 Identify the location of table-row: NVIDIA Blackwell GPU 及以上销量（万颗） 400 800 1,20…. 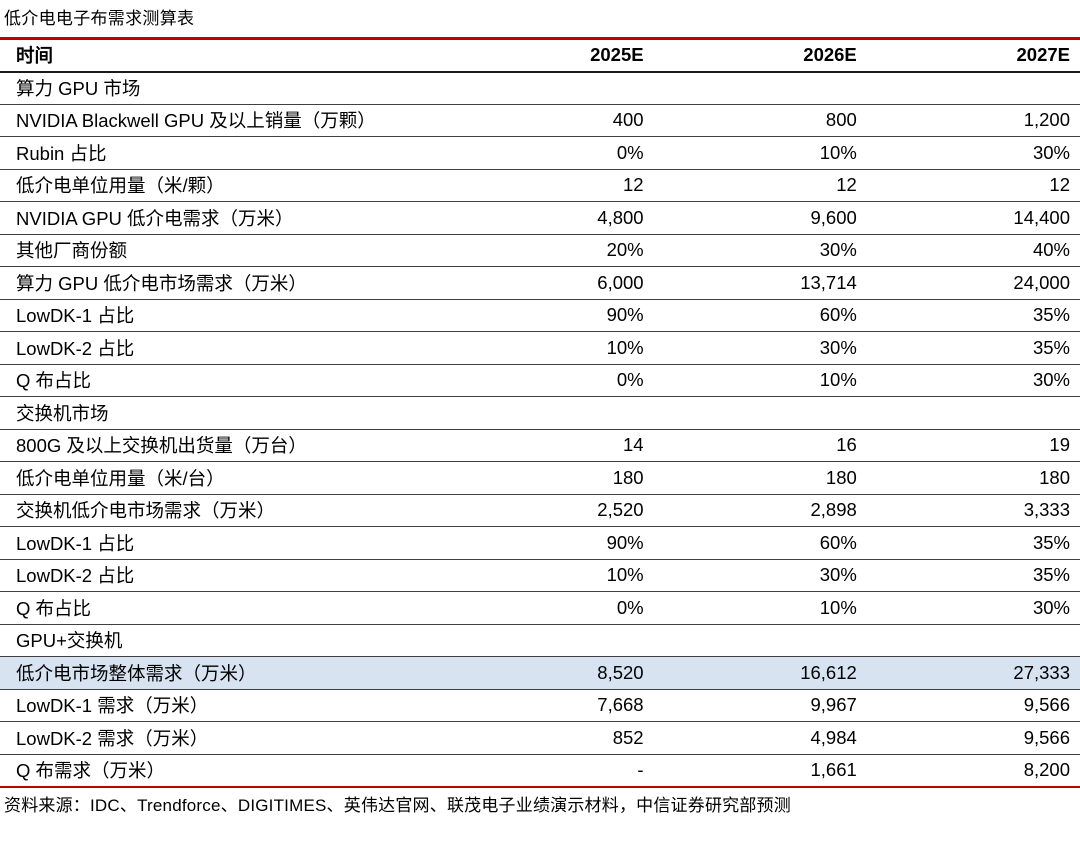
(540, 120).